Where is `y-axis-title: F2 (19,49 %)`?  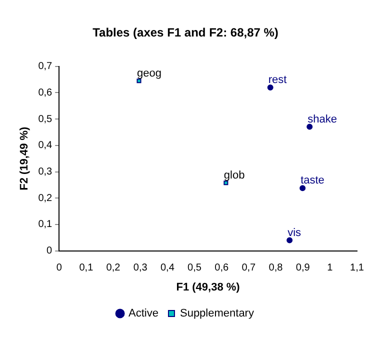 y-axis-title: F2 (19,49 %) is located at coordinates (24, 158).